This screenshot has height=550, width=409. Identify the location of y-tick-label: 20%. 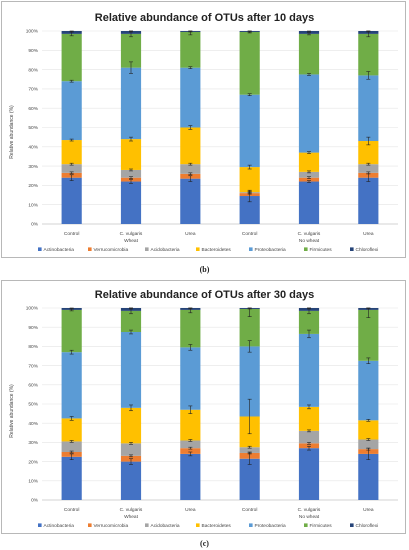
(33, 186).